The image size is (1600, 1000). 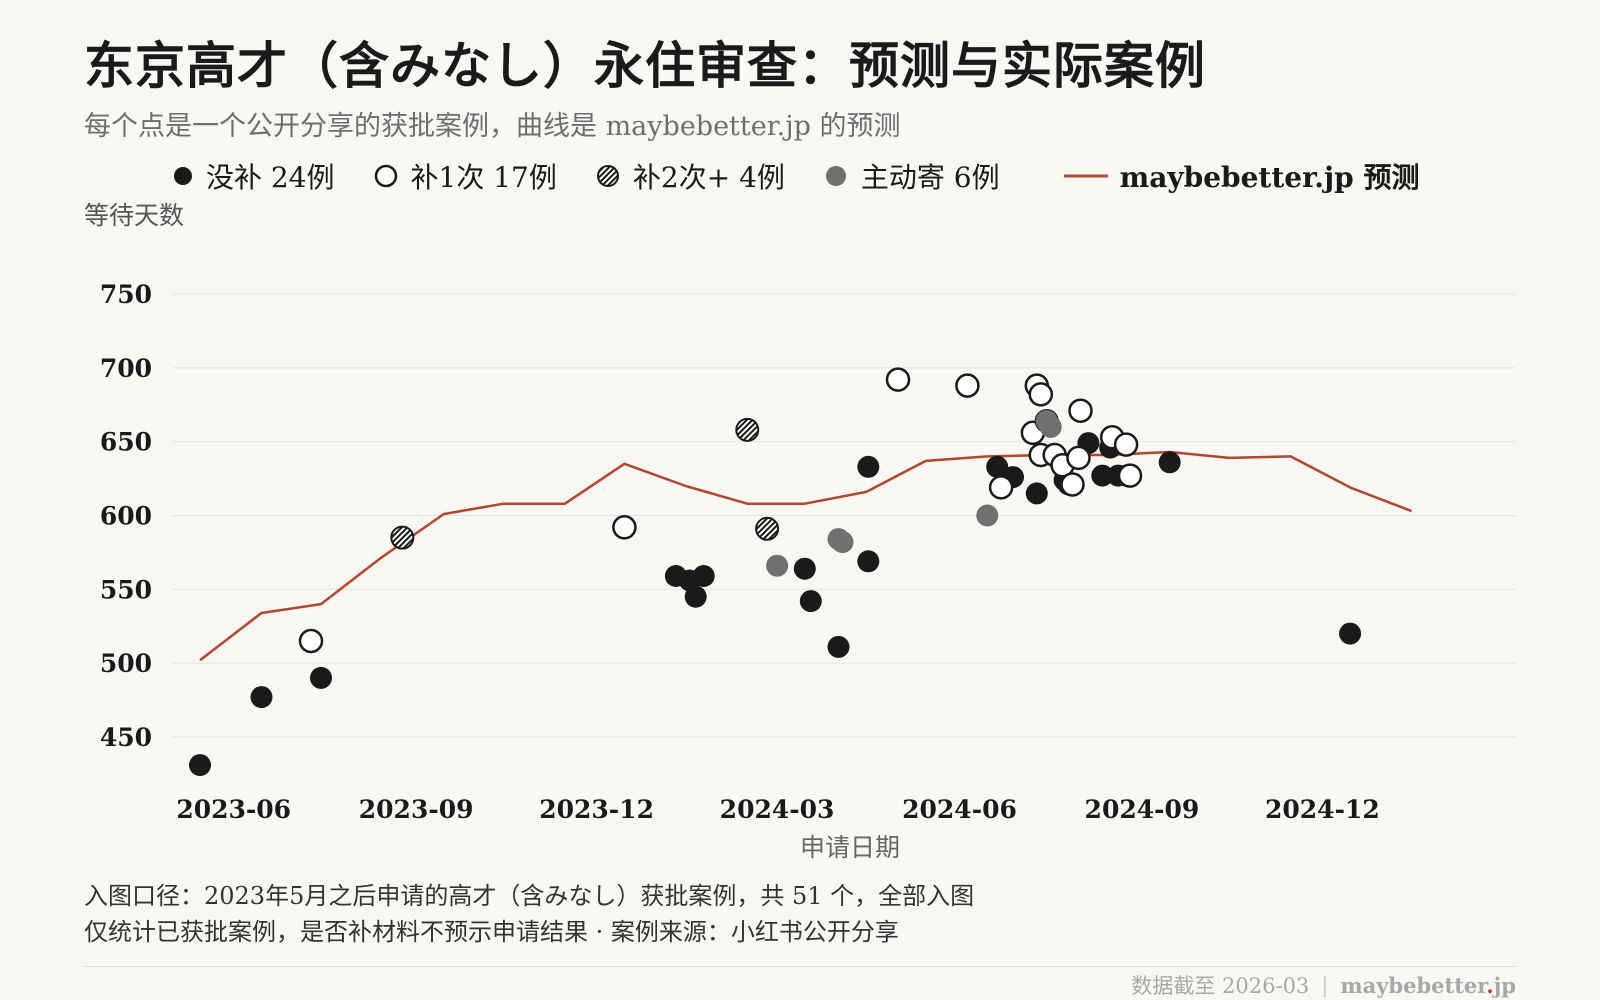 What do you see at coordinates (777, 809) in the screenshot?
I see `x-tick-label: 2024-03` at bounding box center [777, 809].